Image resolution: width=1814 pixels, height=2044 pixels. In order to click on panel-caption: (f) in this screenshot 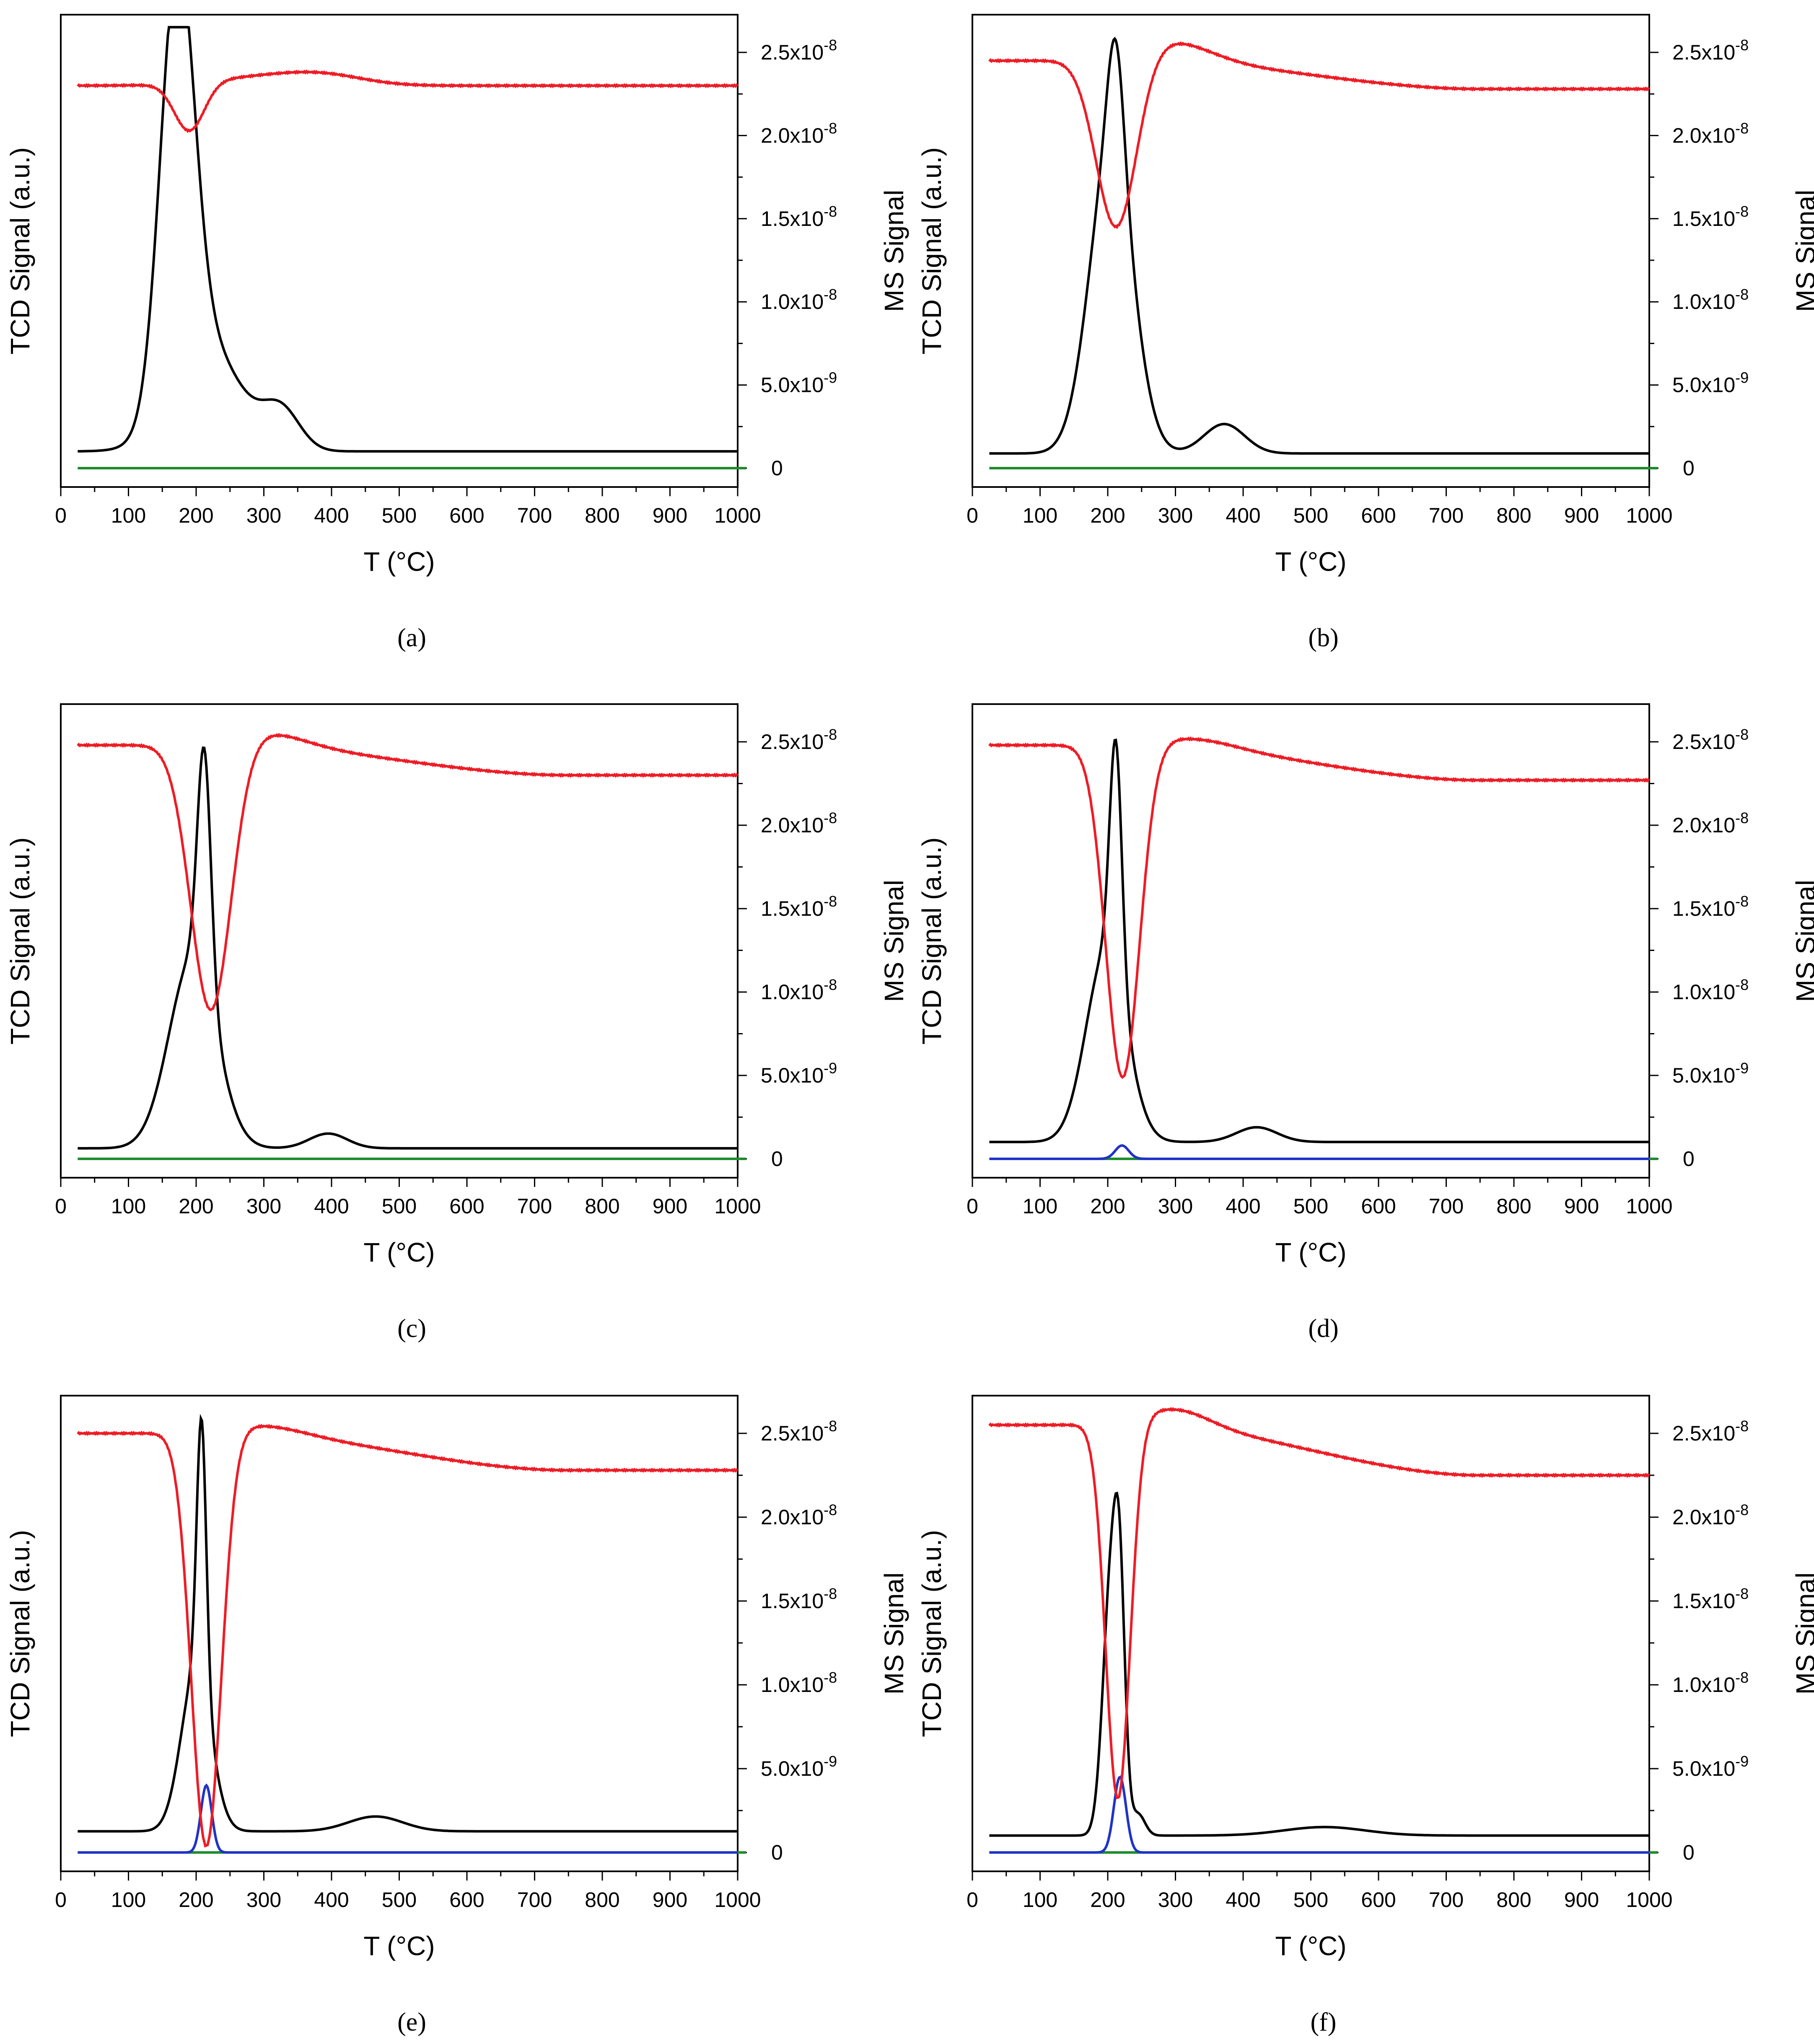, I will do `click(1324, 2022)`.